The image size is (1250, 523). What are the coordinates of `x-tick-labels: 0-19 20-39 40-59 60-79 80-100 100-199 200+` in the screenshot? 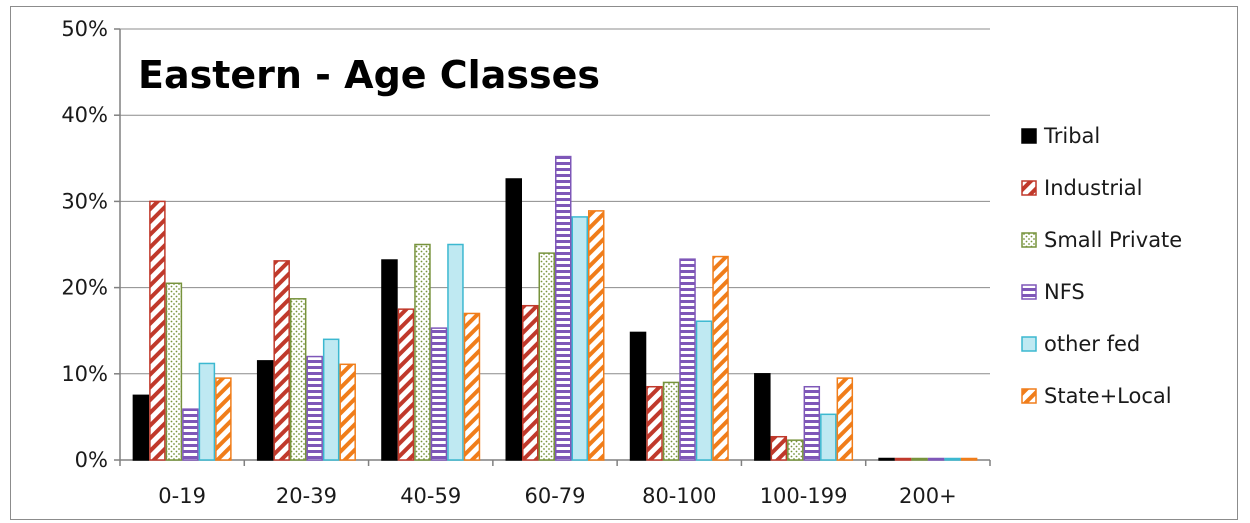 It's located at (557, 496).